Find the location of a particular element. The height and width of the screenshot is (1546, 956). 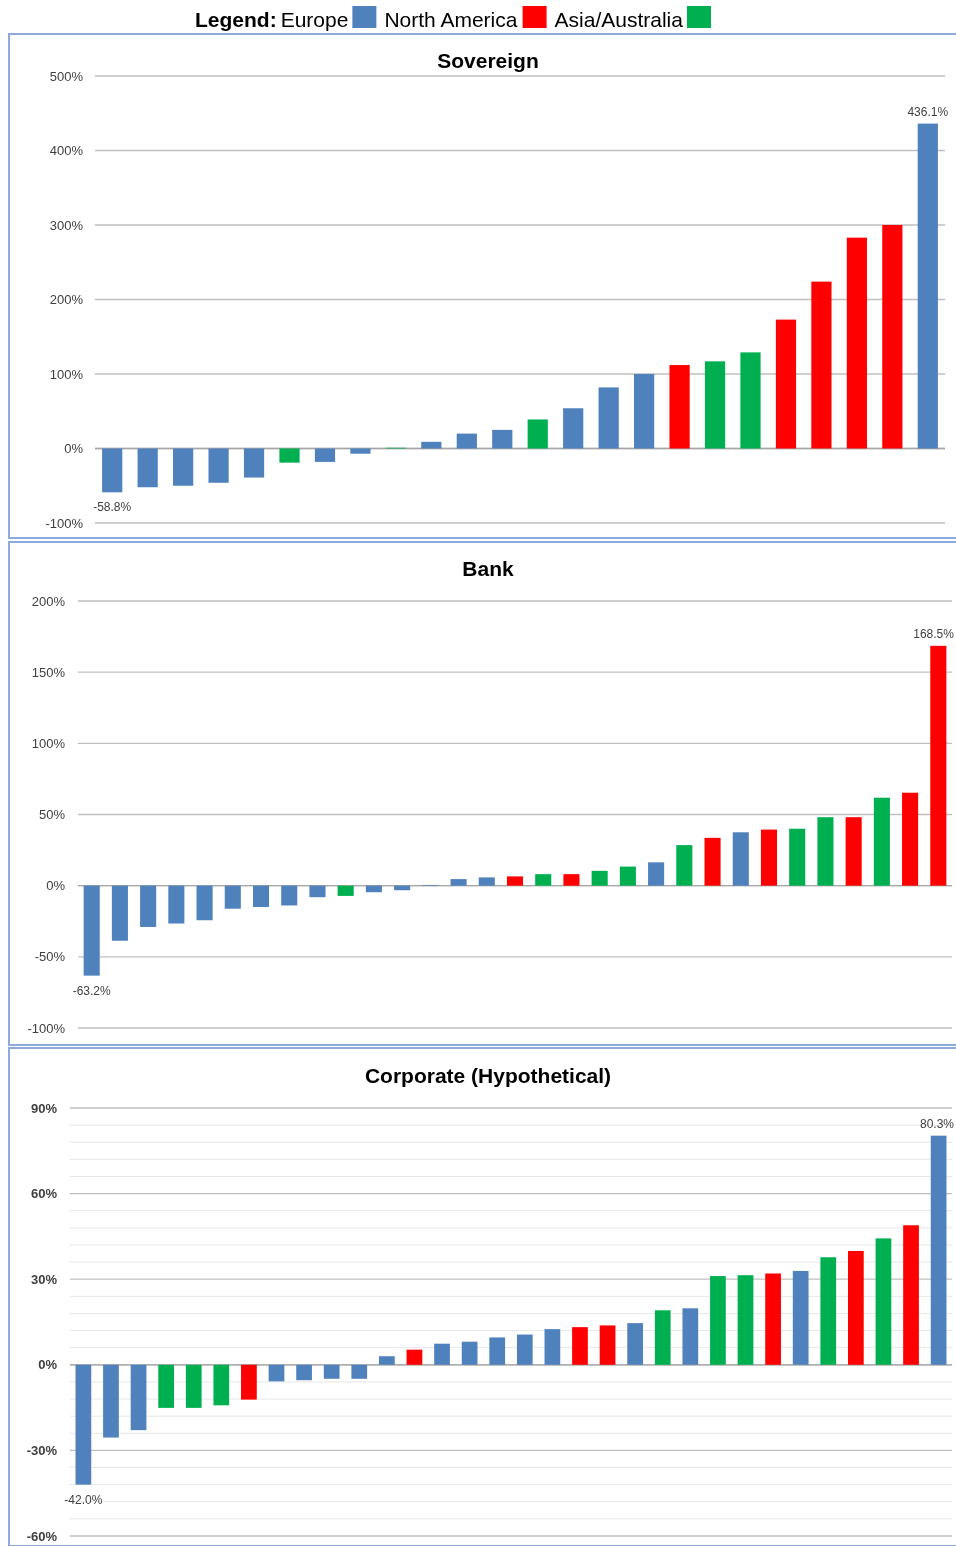

data-label: -58.8% is located at coordinates (112, 507).